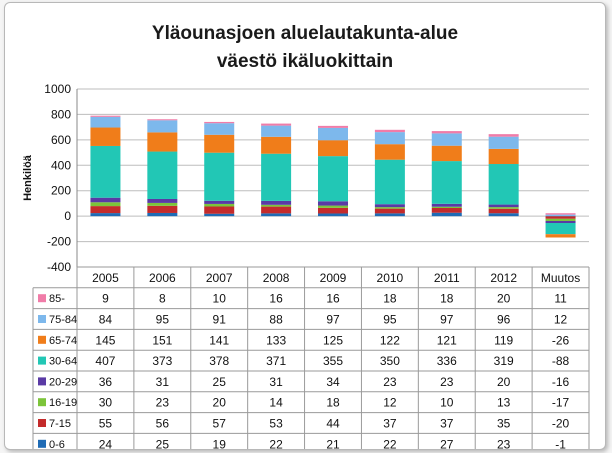 The width and height of the screenshot is (612, 453). Describe the element at coordinates (163, 320) in the screenshot. I see `table-cell-value: 95` at that location.